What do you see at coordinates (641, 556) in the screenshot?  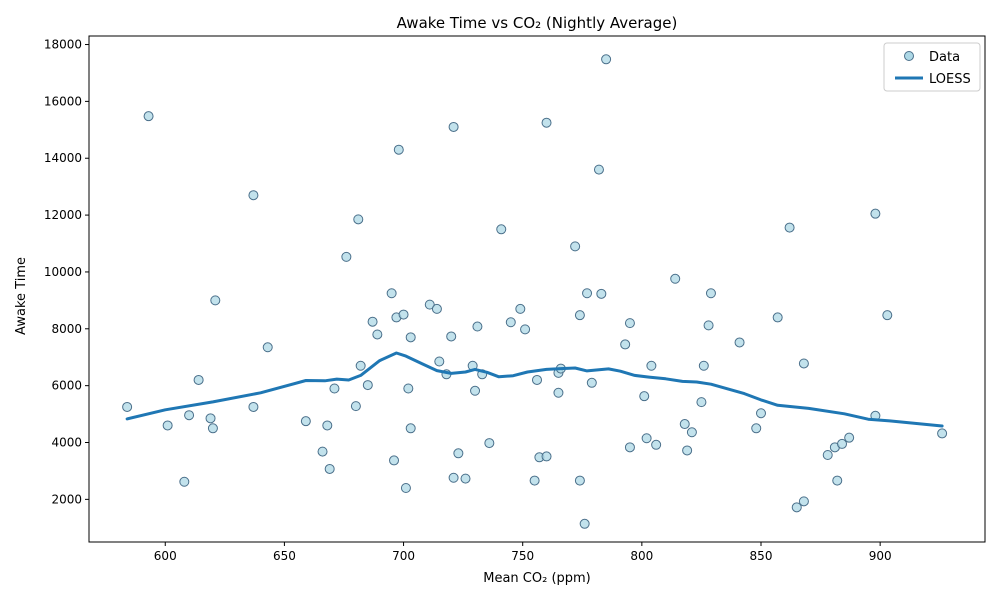 I see `x-tick-label: 800` at bounding box center [641, 556].